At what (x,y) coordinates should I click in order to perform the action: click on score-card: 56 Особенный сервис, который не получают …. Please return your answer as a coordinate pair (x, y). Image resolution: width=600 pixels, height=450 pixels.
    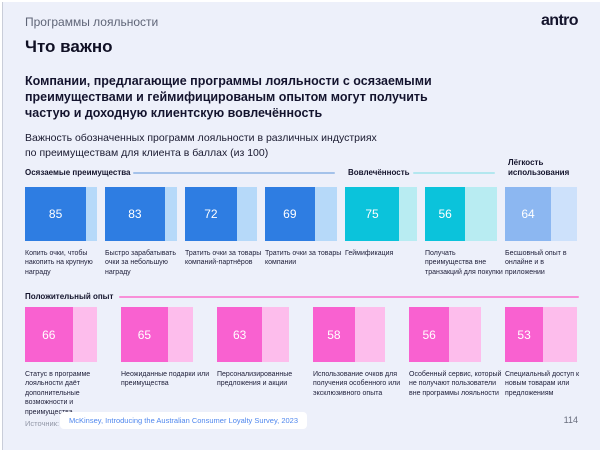
    Looking at the image, I should click on (455, 362).